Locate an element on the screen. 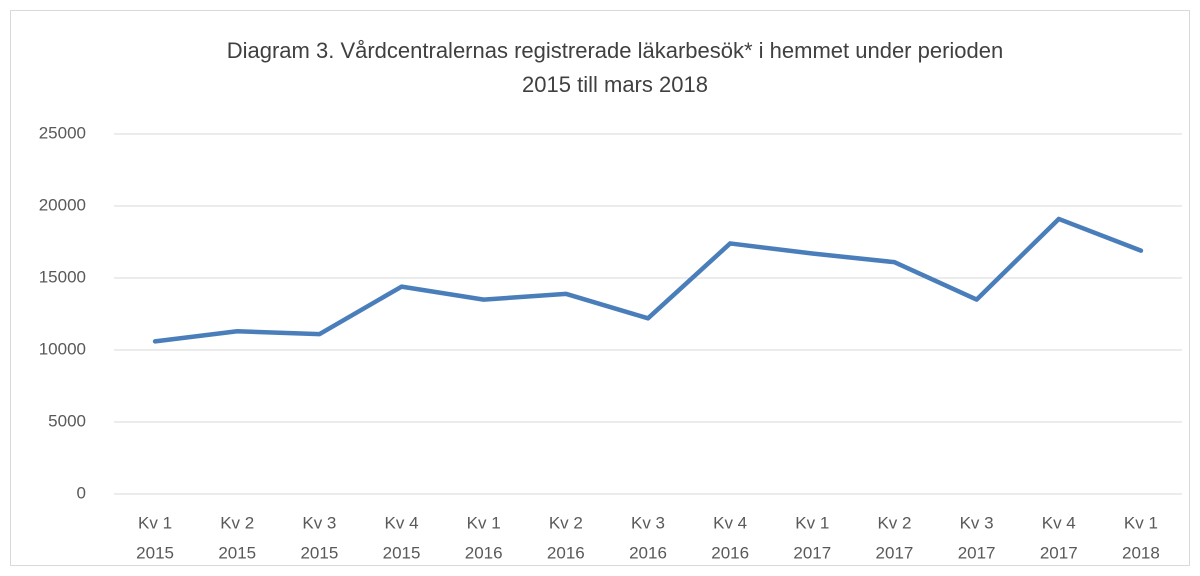 The width and height of the screenshot is (1200, 576). y-tick-label: 0 is located at coordinates (81, 492).